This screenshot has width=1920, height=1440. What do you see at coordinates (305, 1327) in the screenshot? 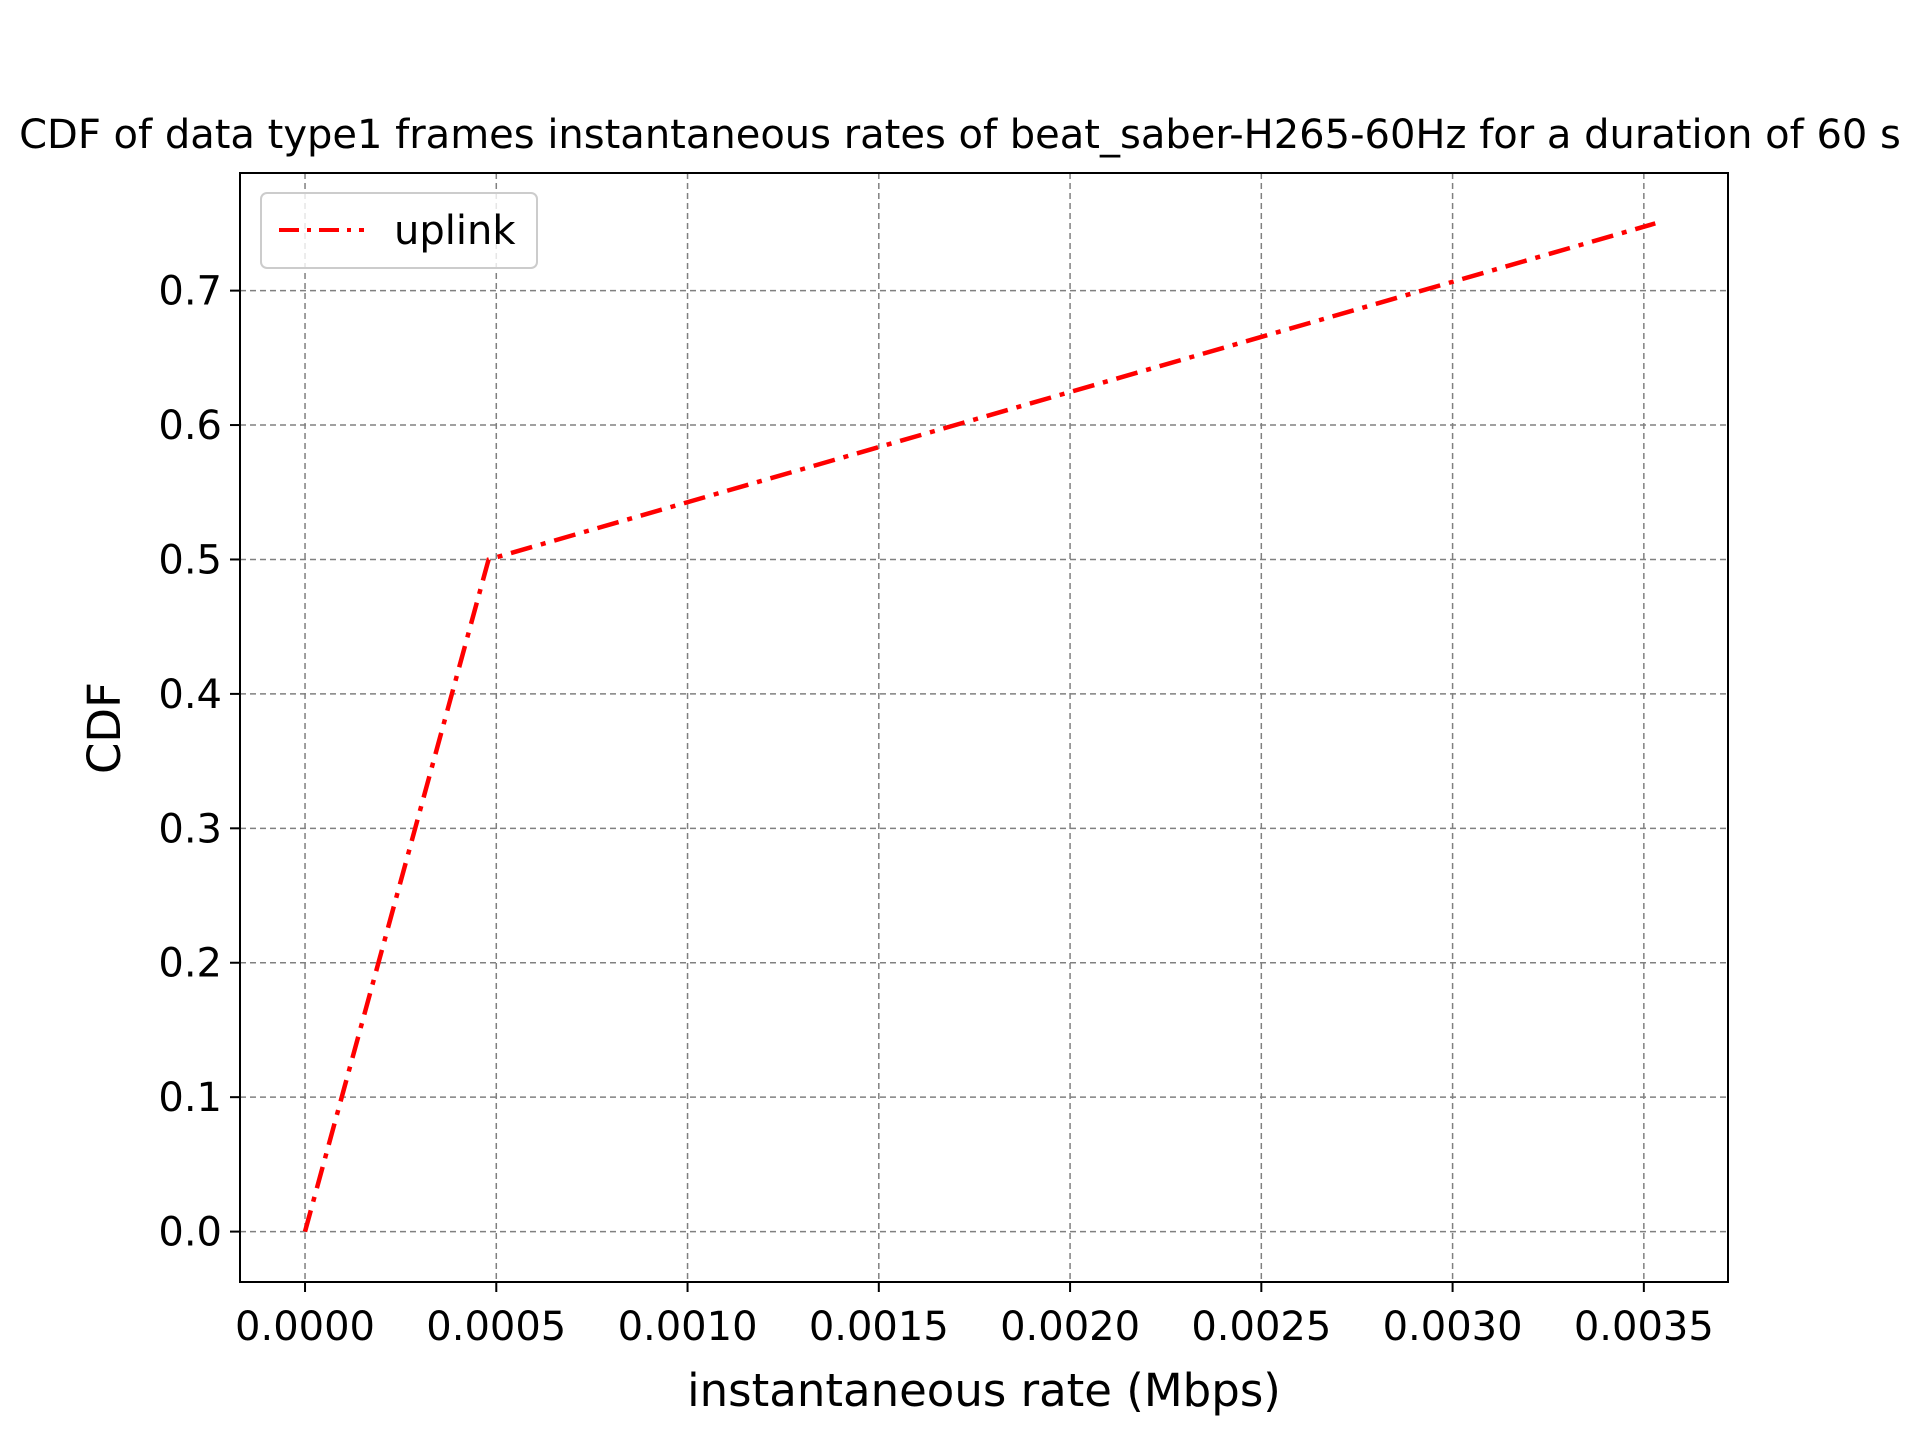
I see `x-tick-label: 0.0000` at bounding box center [305, 1327].